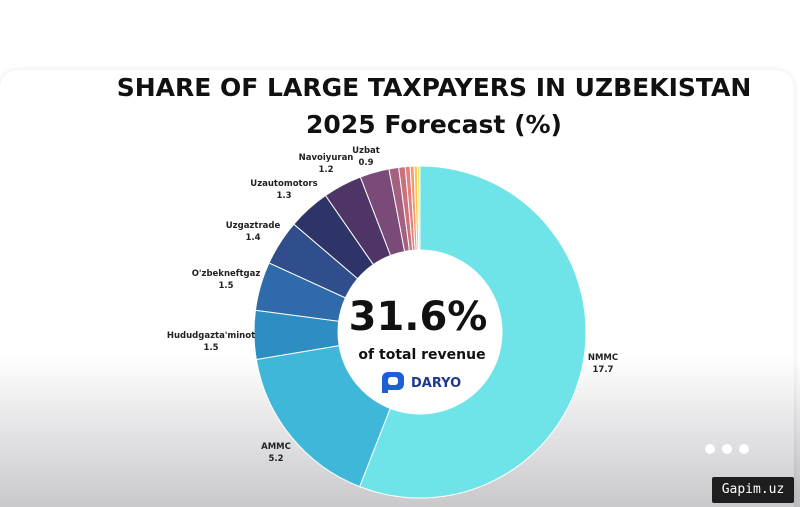 The width and height of the screenshot is (800, 507). Describe the element at coordinates (393, 382) in the screenshot. I see `daryo-logo-icon` at that location.